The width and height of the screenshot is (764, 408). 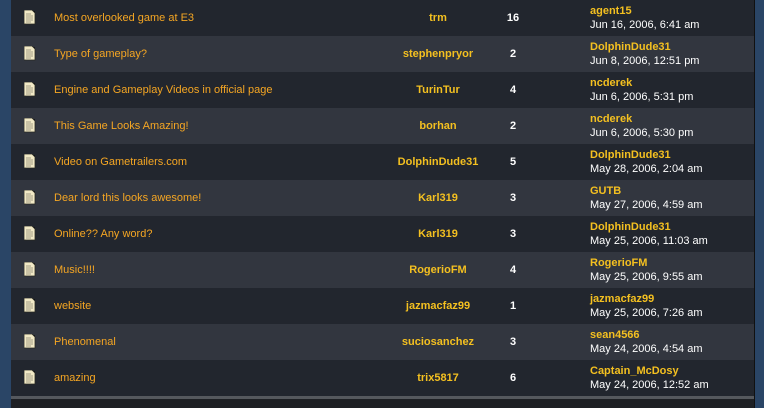 What do you see at coordinates (124, 18) in the screenshot?
I see `topic-title-link: Most overlooked game at E3` at bounding box center [124, 18].